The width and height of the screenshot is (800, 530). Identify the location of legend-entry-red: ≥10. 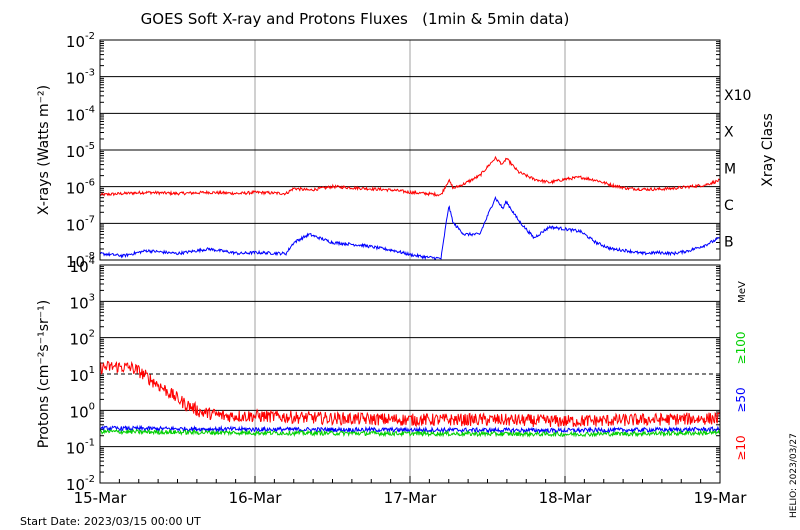
(741, 447).